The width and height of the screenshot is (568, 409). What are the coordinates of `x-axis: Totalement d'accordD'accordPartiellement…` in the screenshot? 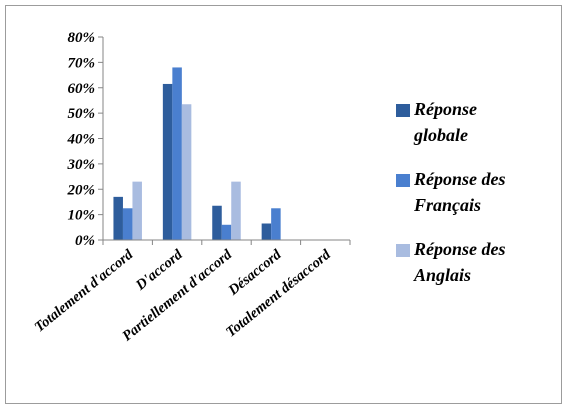 It's located at (191, 292).